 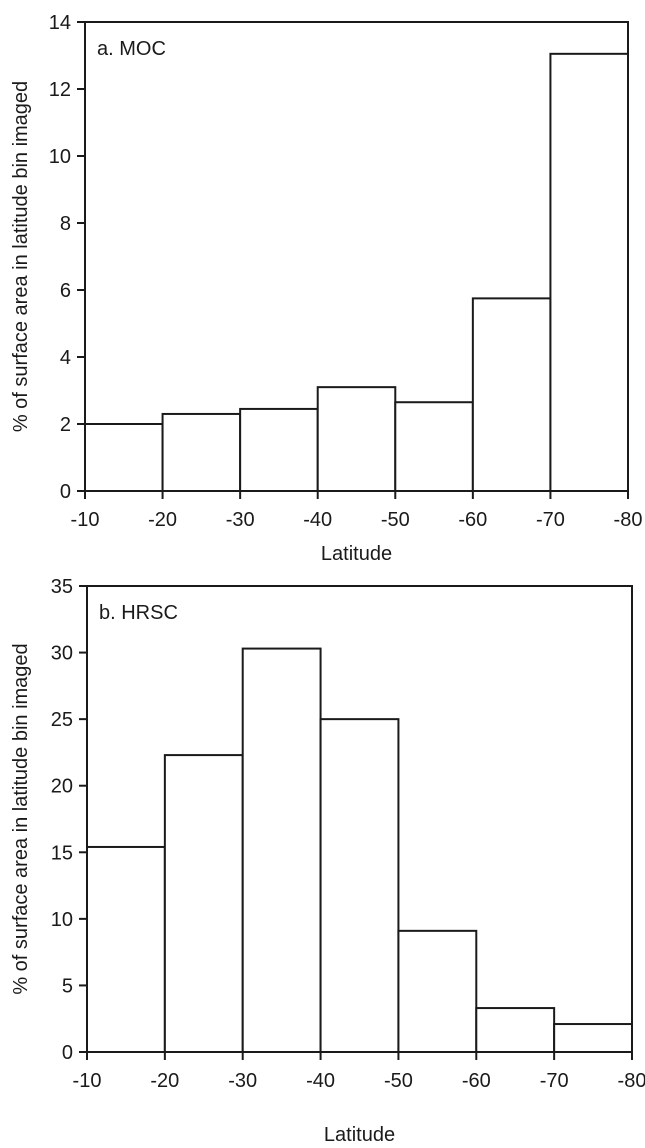 I want to click on y-tick-label: 5, so click(x=67, y=986).